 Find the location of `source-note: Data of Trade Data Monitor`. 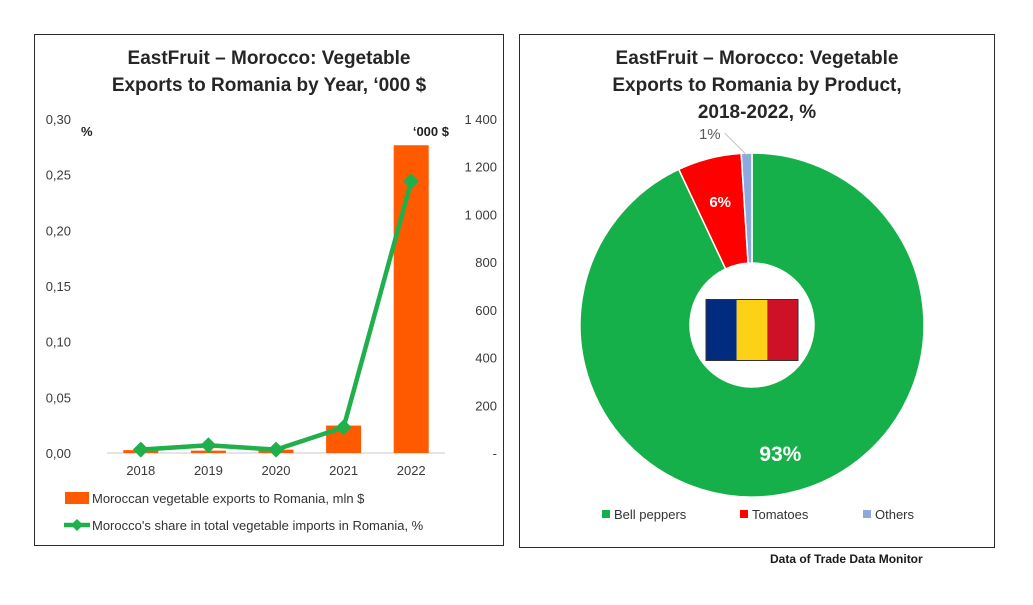

source-note: Data of Trade Data Monitor is located at coordinates (846, 559).